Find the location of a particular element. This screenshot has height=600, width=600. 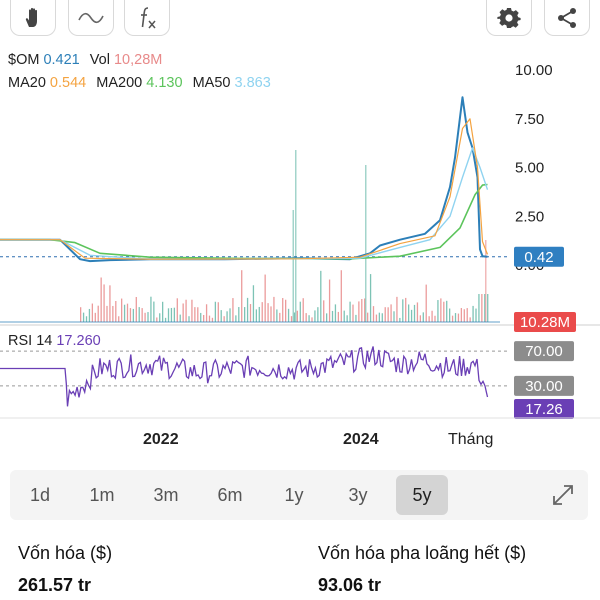

price-badge-bg is located at coordinates (539, 256).